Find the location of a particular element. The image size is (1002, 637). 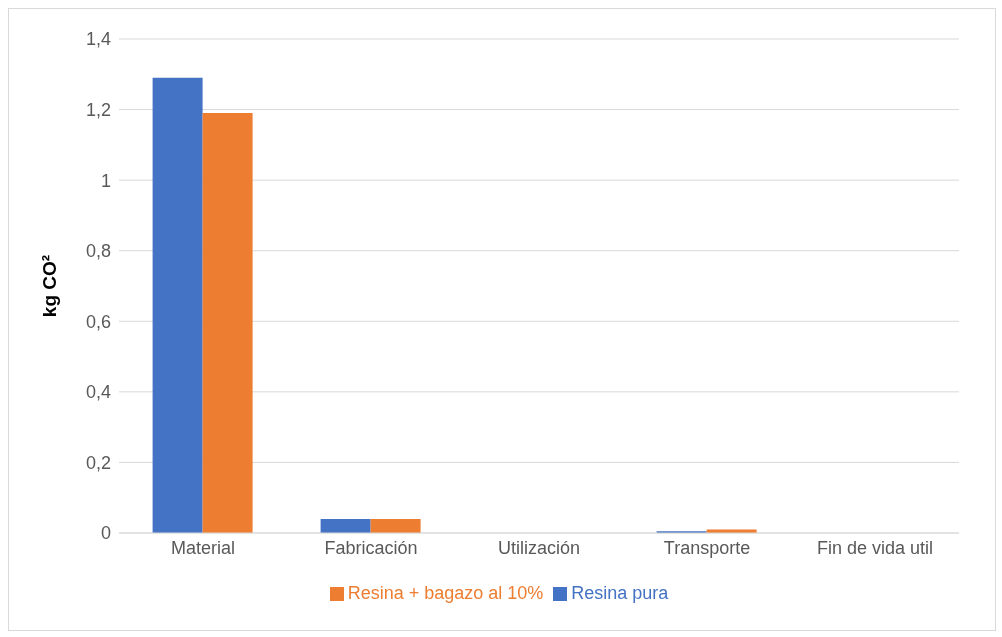

y-tick-label: 0,6 is located at coordinates (98, 321).